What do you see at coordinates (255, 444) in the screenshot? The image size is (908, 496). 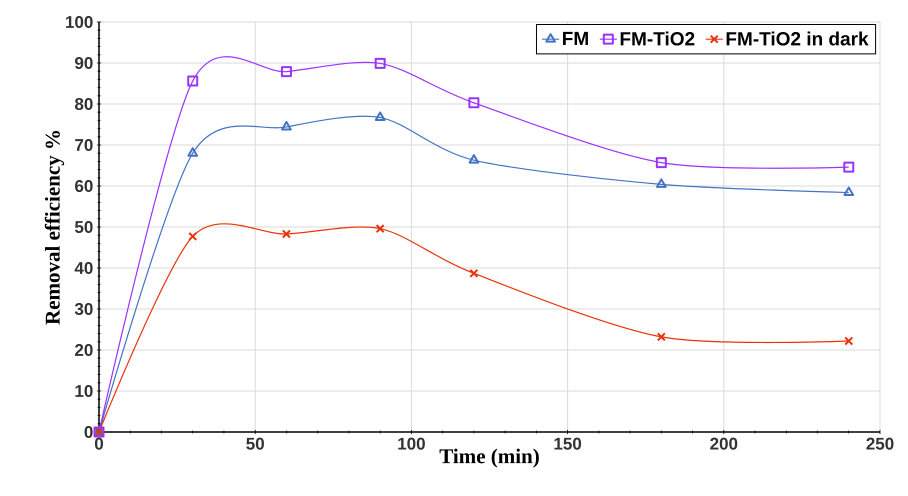 I see `x-tick-label: 50` at bounding box center [255, 444].